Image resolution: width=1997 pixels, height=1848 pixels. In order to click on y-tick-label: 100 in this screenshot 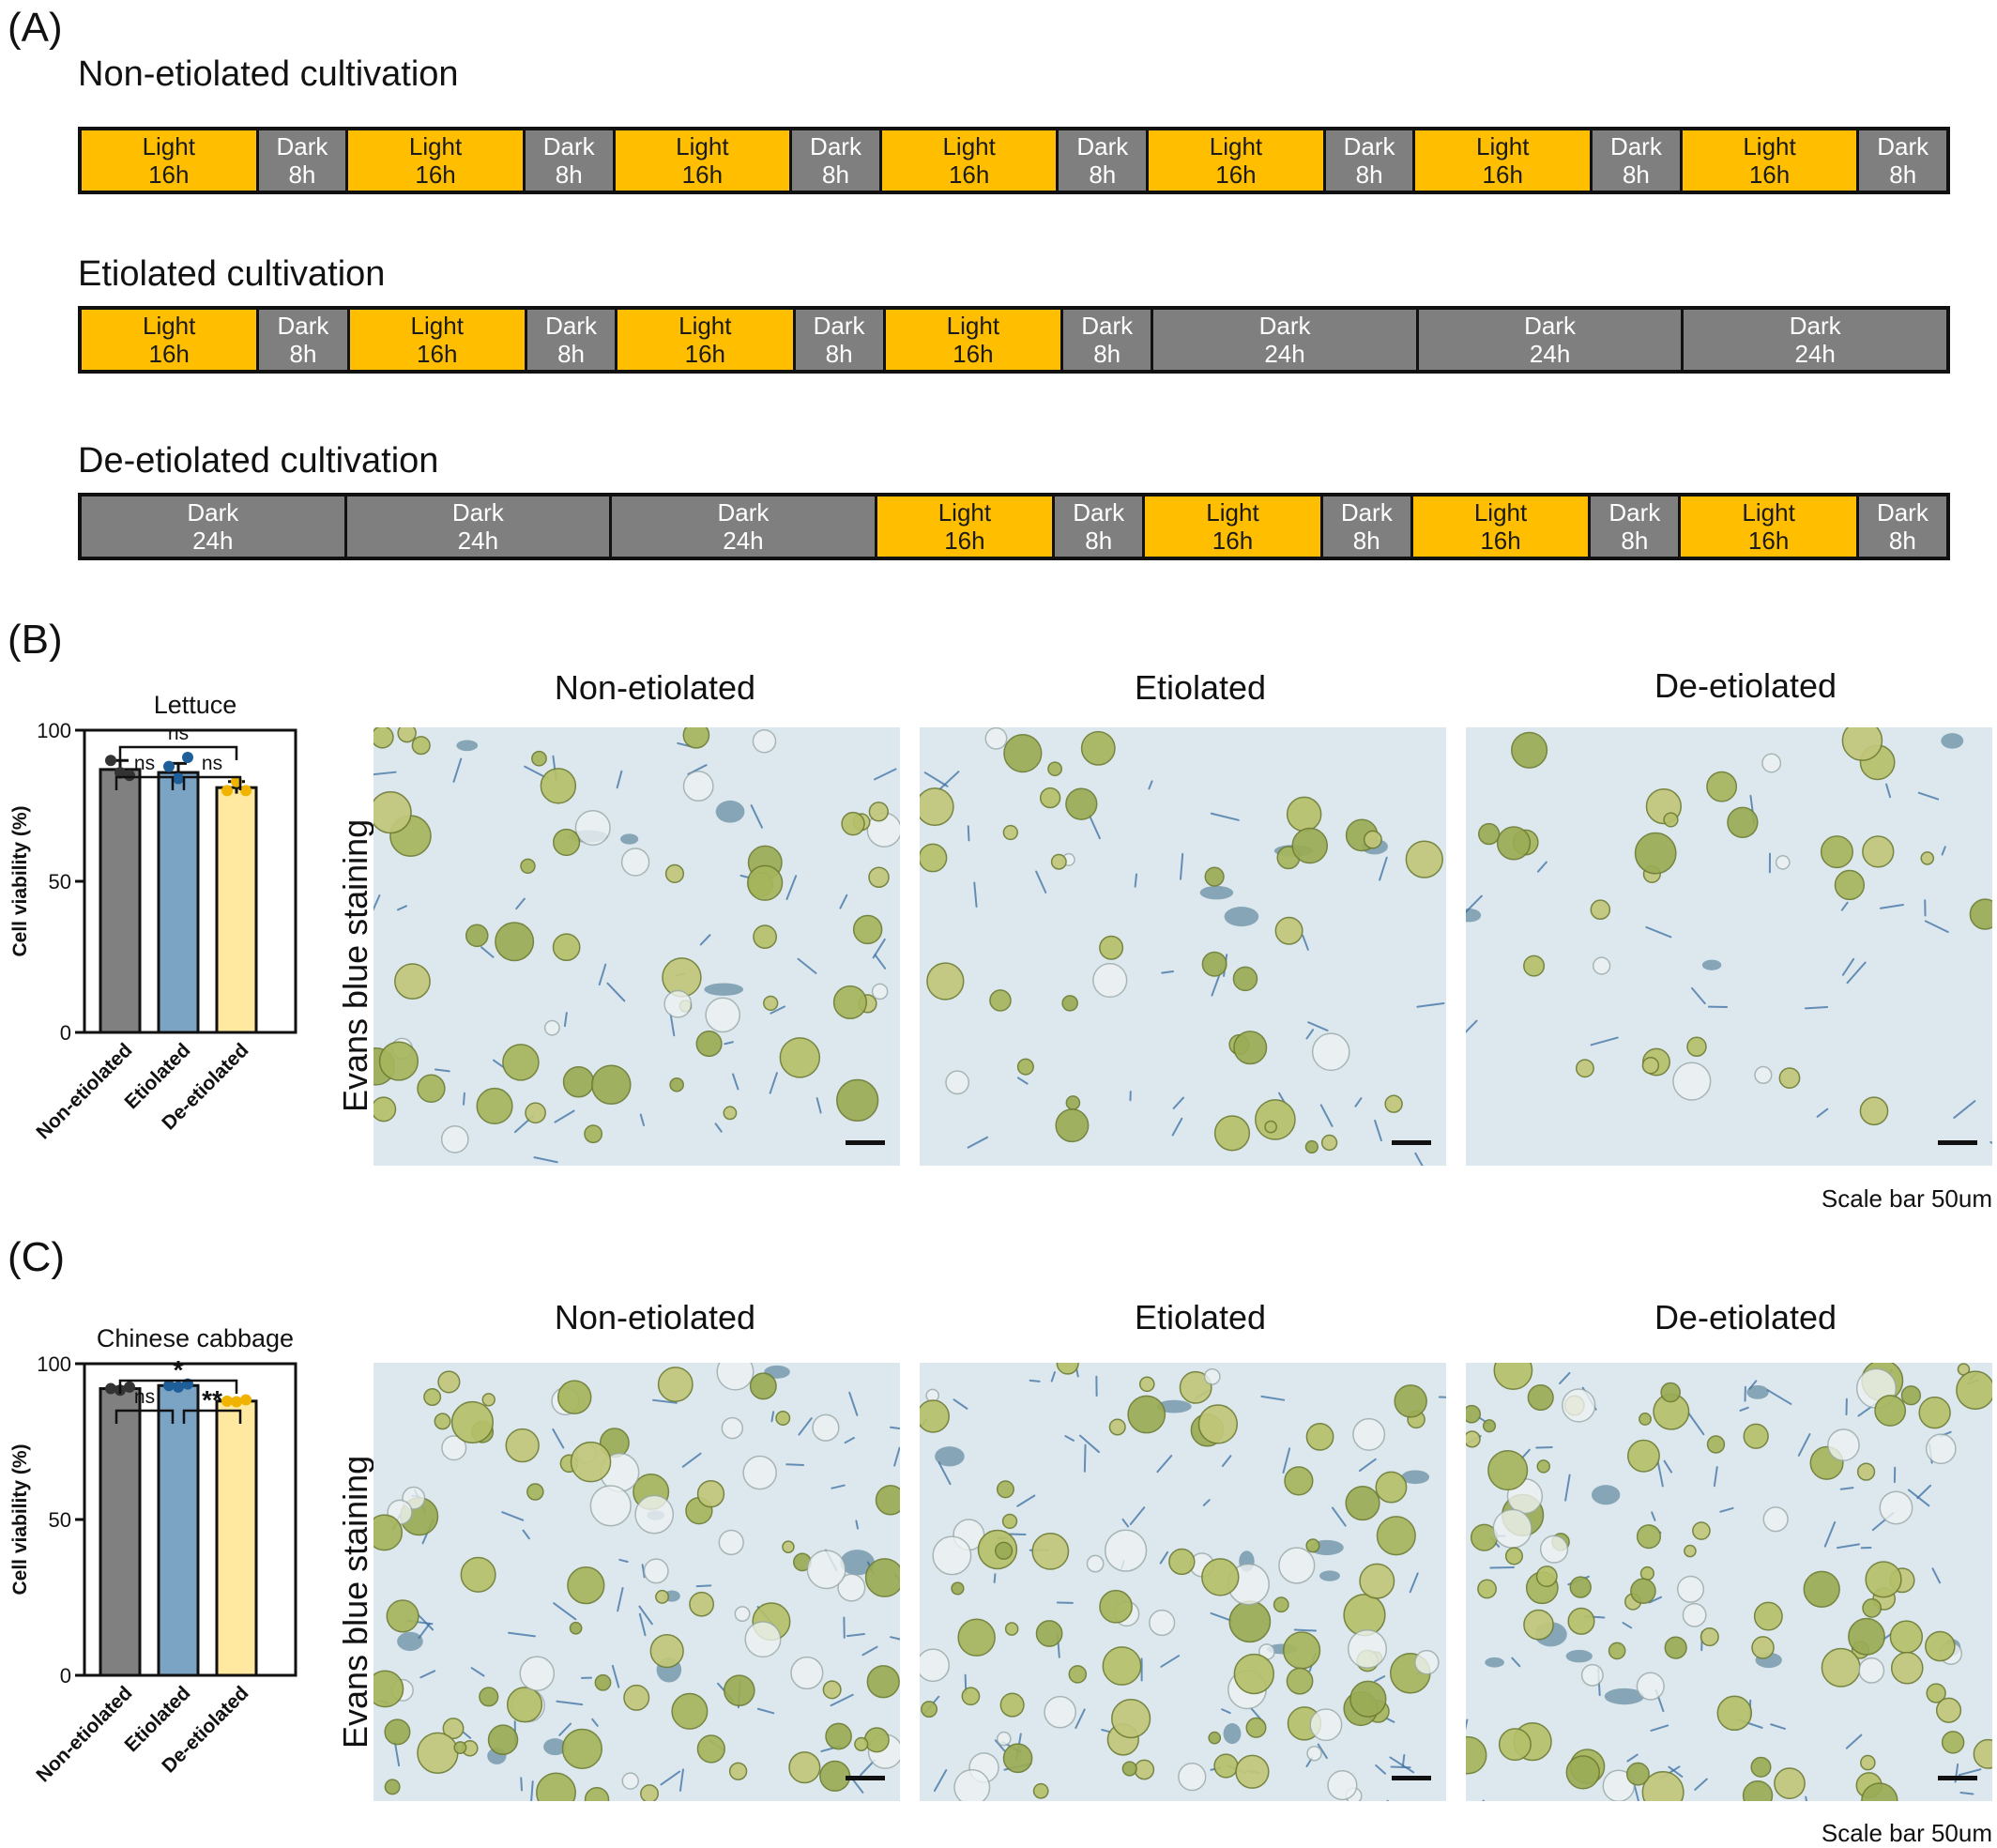, I will do `click(54, 1364)`.